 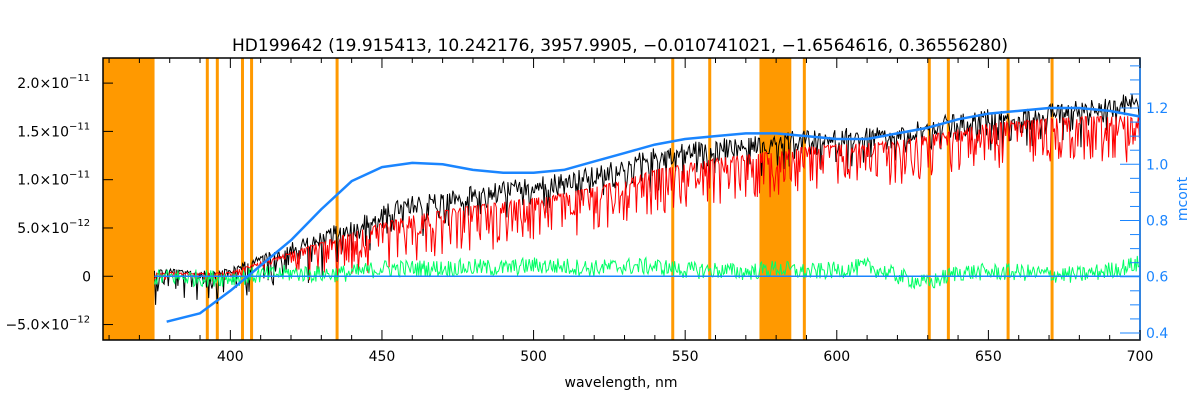 I want to click on y-tick-label: 5.0×10, so click(x=43, y=229).